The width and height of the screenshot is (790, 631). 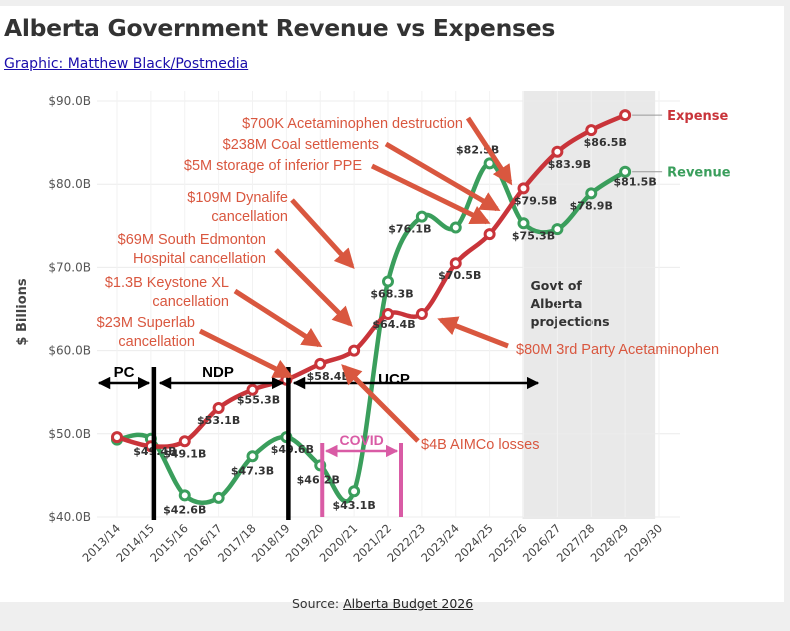 I want to click on expense-data-label: $64.4B, so click(x=393, y=324).